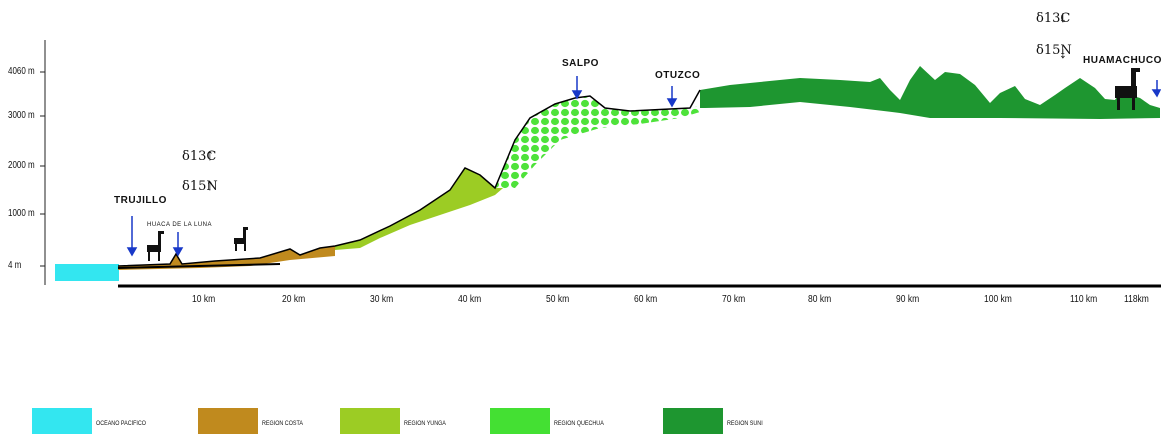 This screenshot has height=439, width=1161. Describe the element at coordinates (646, 299) in the screenshot. I see `x-tick-label: 60 km` at that location.